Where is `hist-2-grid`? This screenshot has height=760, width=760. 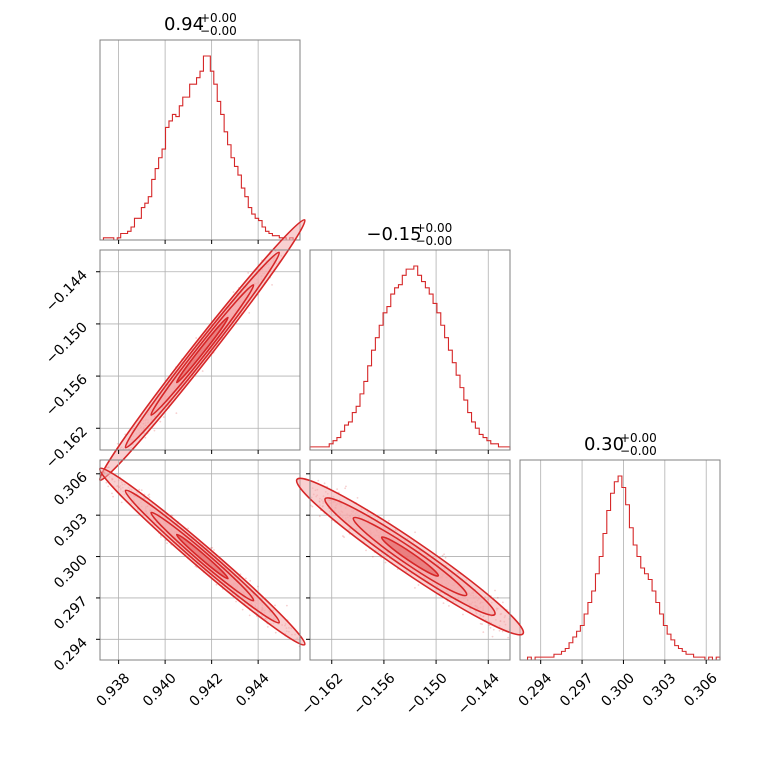
hist-2-grid is located at coordinates (623, 560).